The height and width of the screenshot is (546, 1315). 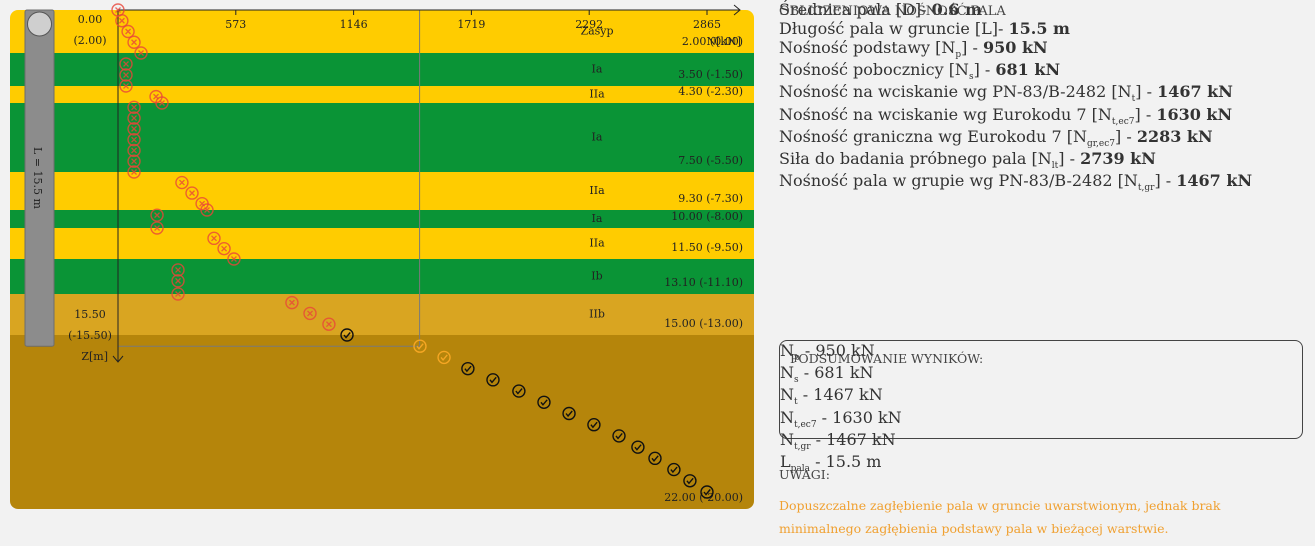 What do you see at coordinates (836, 373) in the screenshot?
I see `summary-value: - 681 kN` at bounding box center [836, 373].